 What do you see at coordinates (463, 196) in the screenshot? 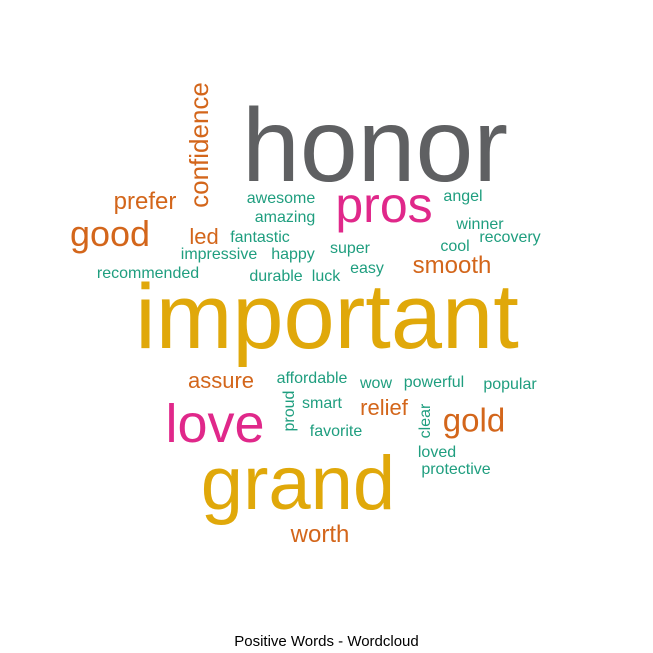
I see `word-angel: angel` at bounding box center [463, 196].